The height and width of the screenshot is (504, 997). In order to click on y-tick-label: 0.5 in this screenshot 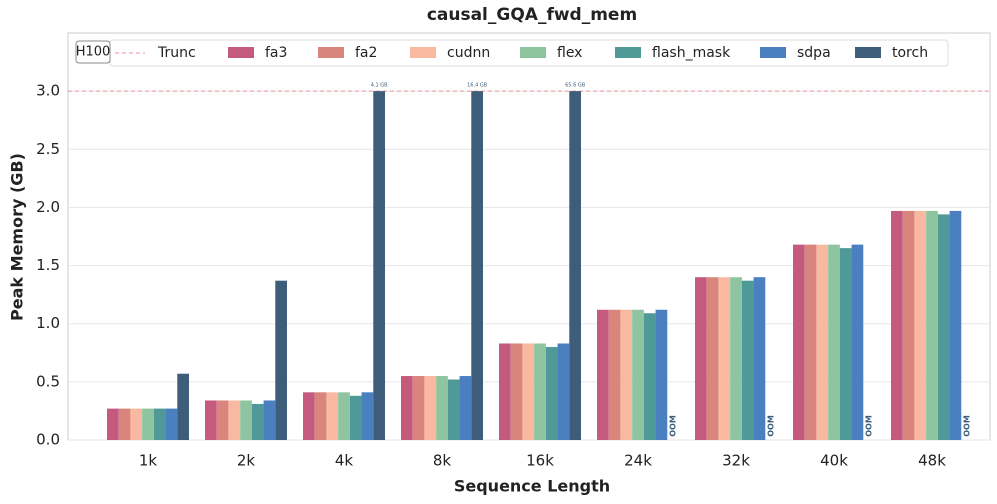, I will do `click(48, 381)`.